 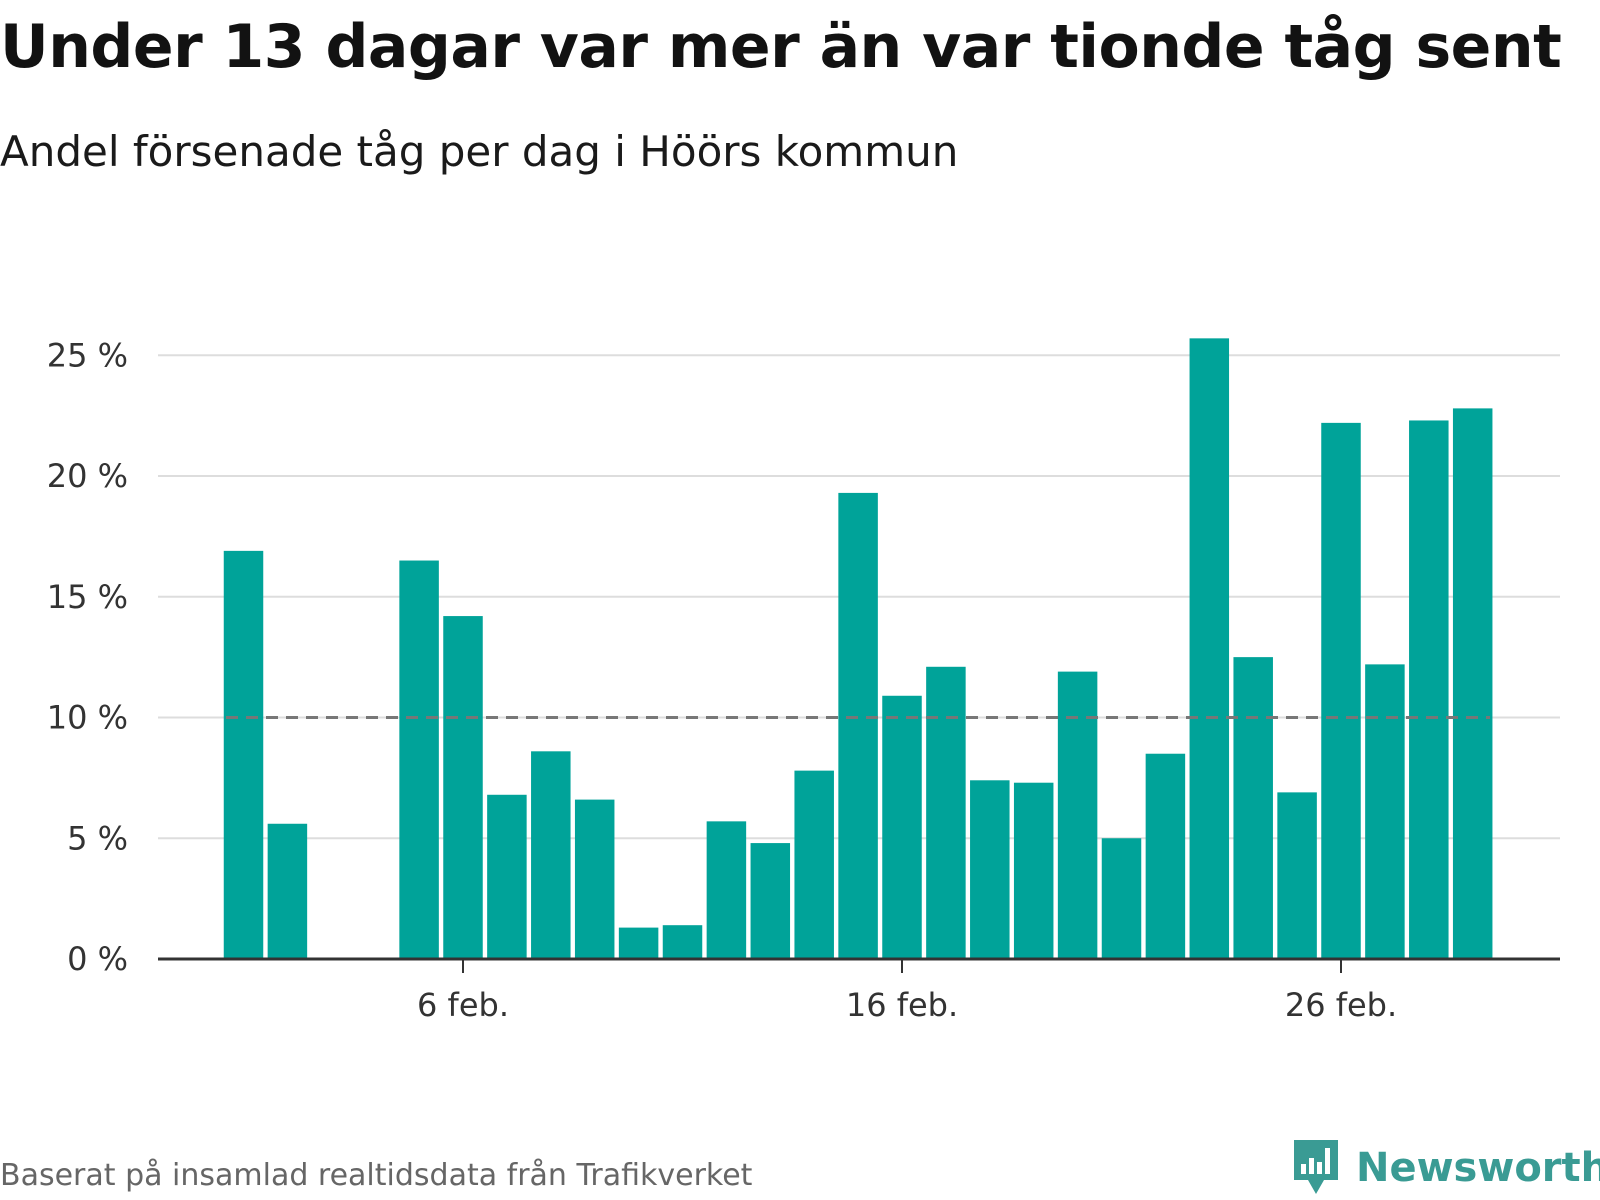 I want to click on y-tick-label: 15 %, so click(x=87, y=597).